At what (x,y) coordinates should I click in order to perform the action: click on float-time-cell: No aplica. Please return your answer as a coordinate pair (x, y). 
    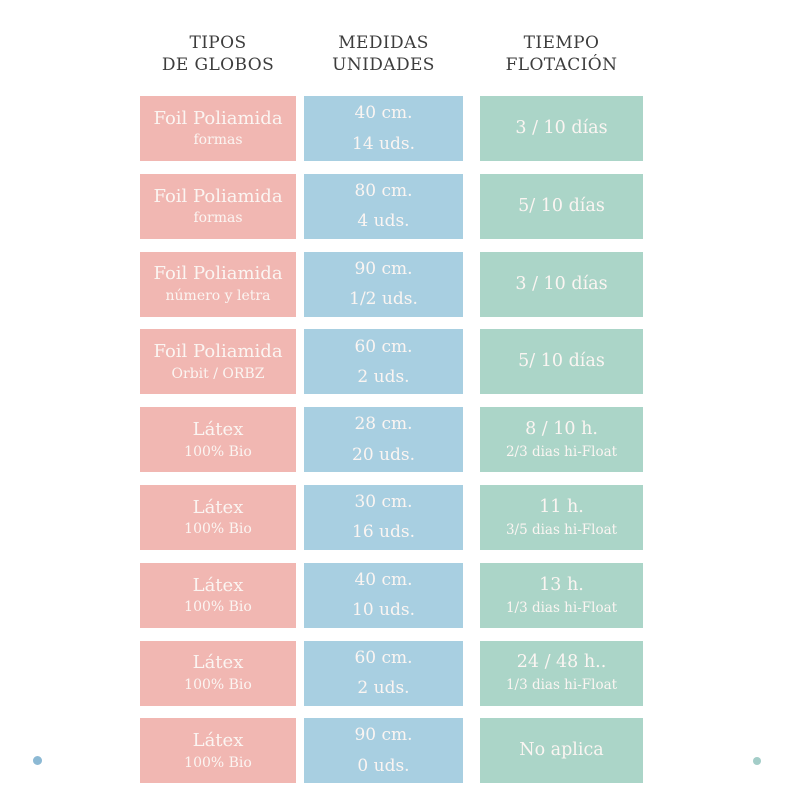
    Looking at the image, I should click on (561, 751).